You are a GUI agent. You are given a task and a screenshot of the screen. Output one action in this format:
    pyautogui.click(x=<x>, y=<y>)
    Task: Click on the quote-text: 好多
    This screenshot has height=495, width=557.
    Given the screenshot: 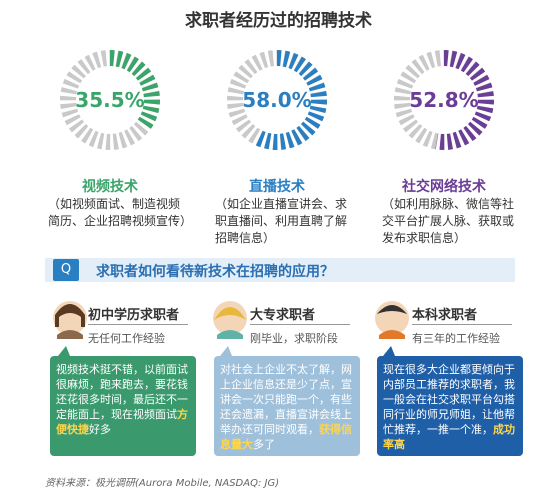 What is the action you would take?
    pyautogui.click(x=100, y=429)
    